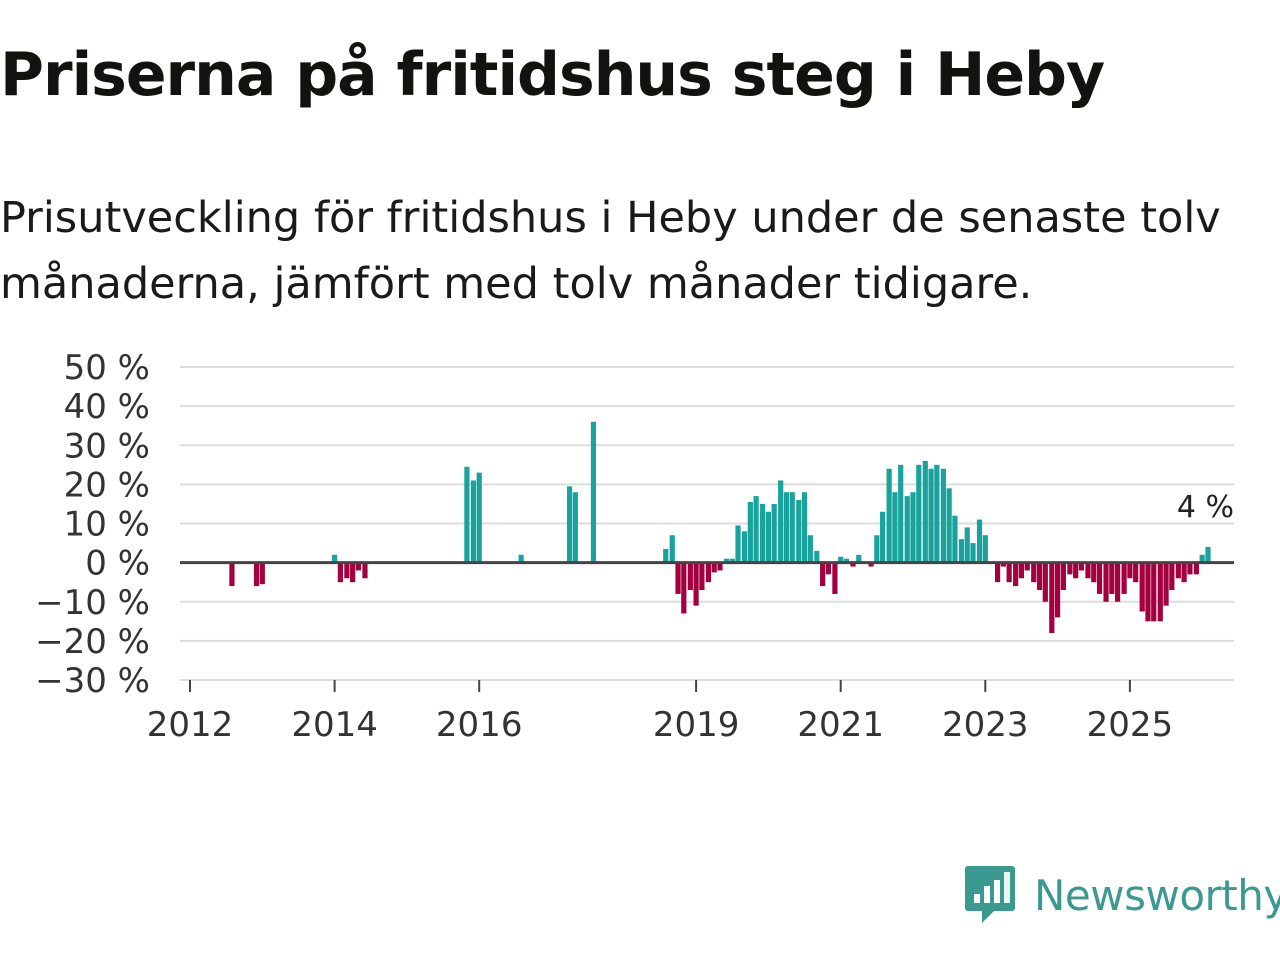 This screenshot has width=1280, height=960. I want to click on page-title: Priserna på fritidshus steg i Heby, so click(552, 75).